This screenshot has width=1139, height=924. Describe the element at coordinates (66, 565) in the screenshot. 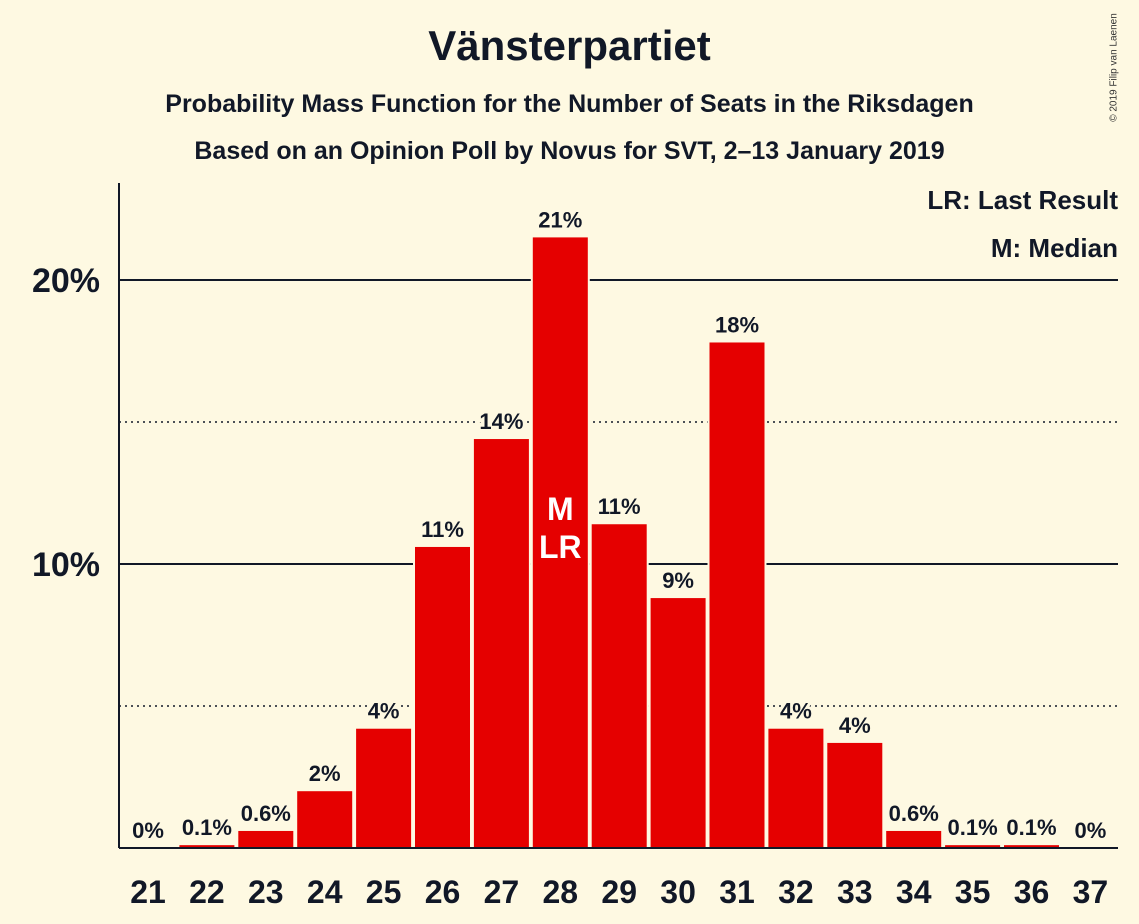

I see `y-tick-label: 10%` at that location.